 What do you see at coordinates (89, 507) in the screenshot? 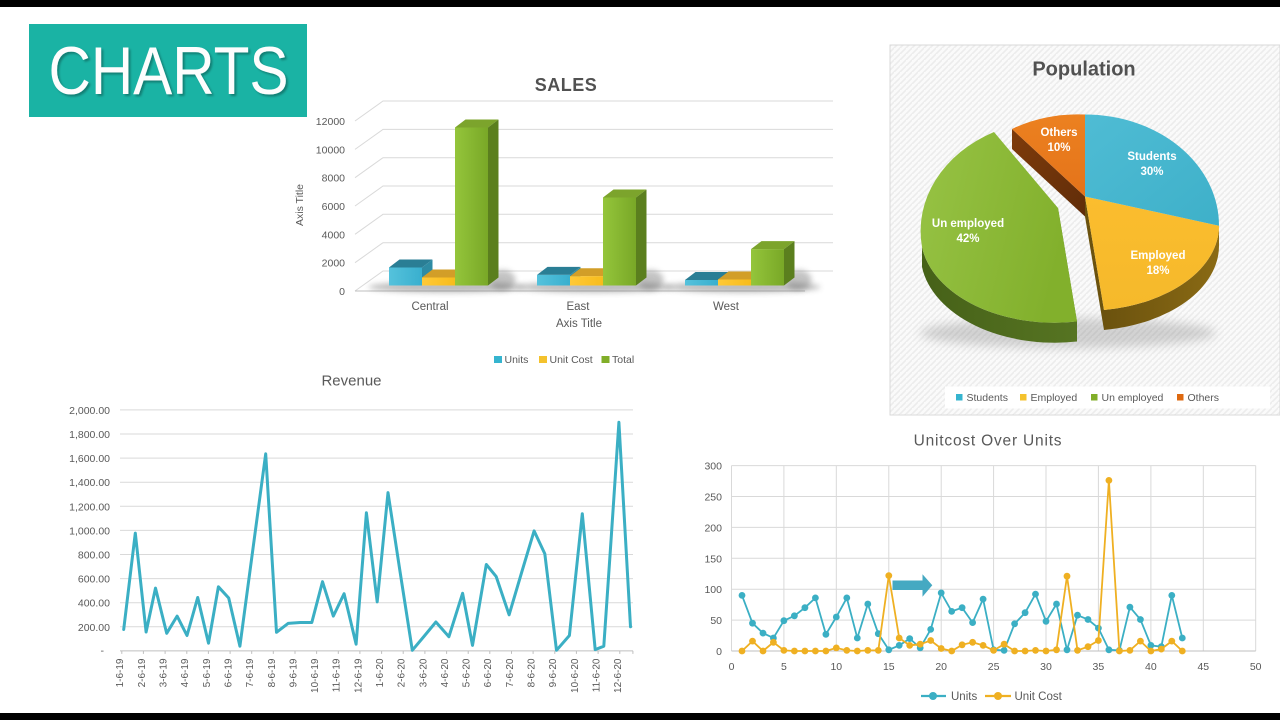
I see `svg-text: 1,200.00` at bounding box center [89, 507].